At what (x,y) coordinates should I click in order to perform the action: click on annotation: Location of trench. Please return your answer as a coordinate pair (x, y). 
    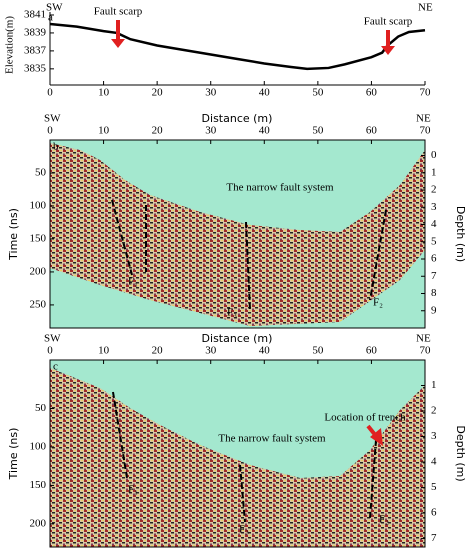
    Looking at the image, I should click on (365, 418).